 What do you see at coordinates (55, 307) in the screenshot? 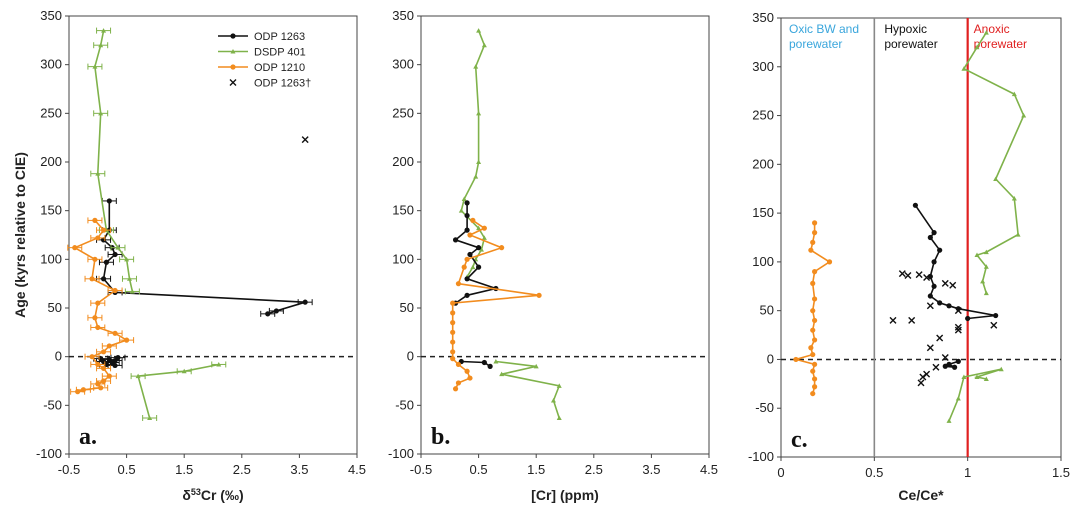
I see `y-tick-label: 50` at bounding box center [55, 307].